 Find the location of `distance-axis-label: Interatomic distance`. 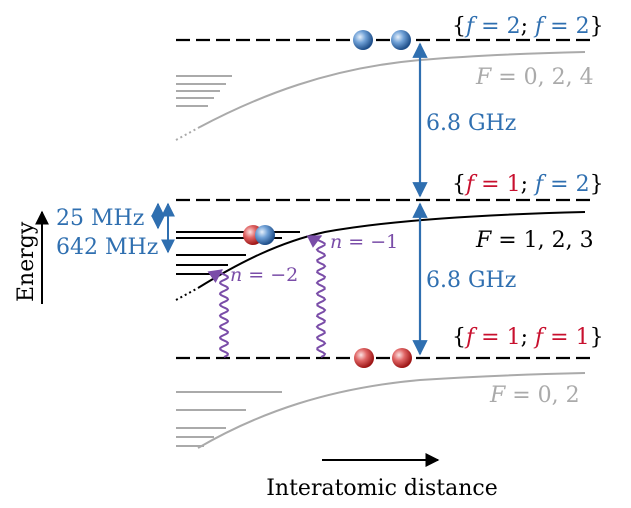

distance-axis-label: Interatomic distance is located at coordinates (382, 488).